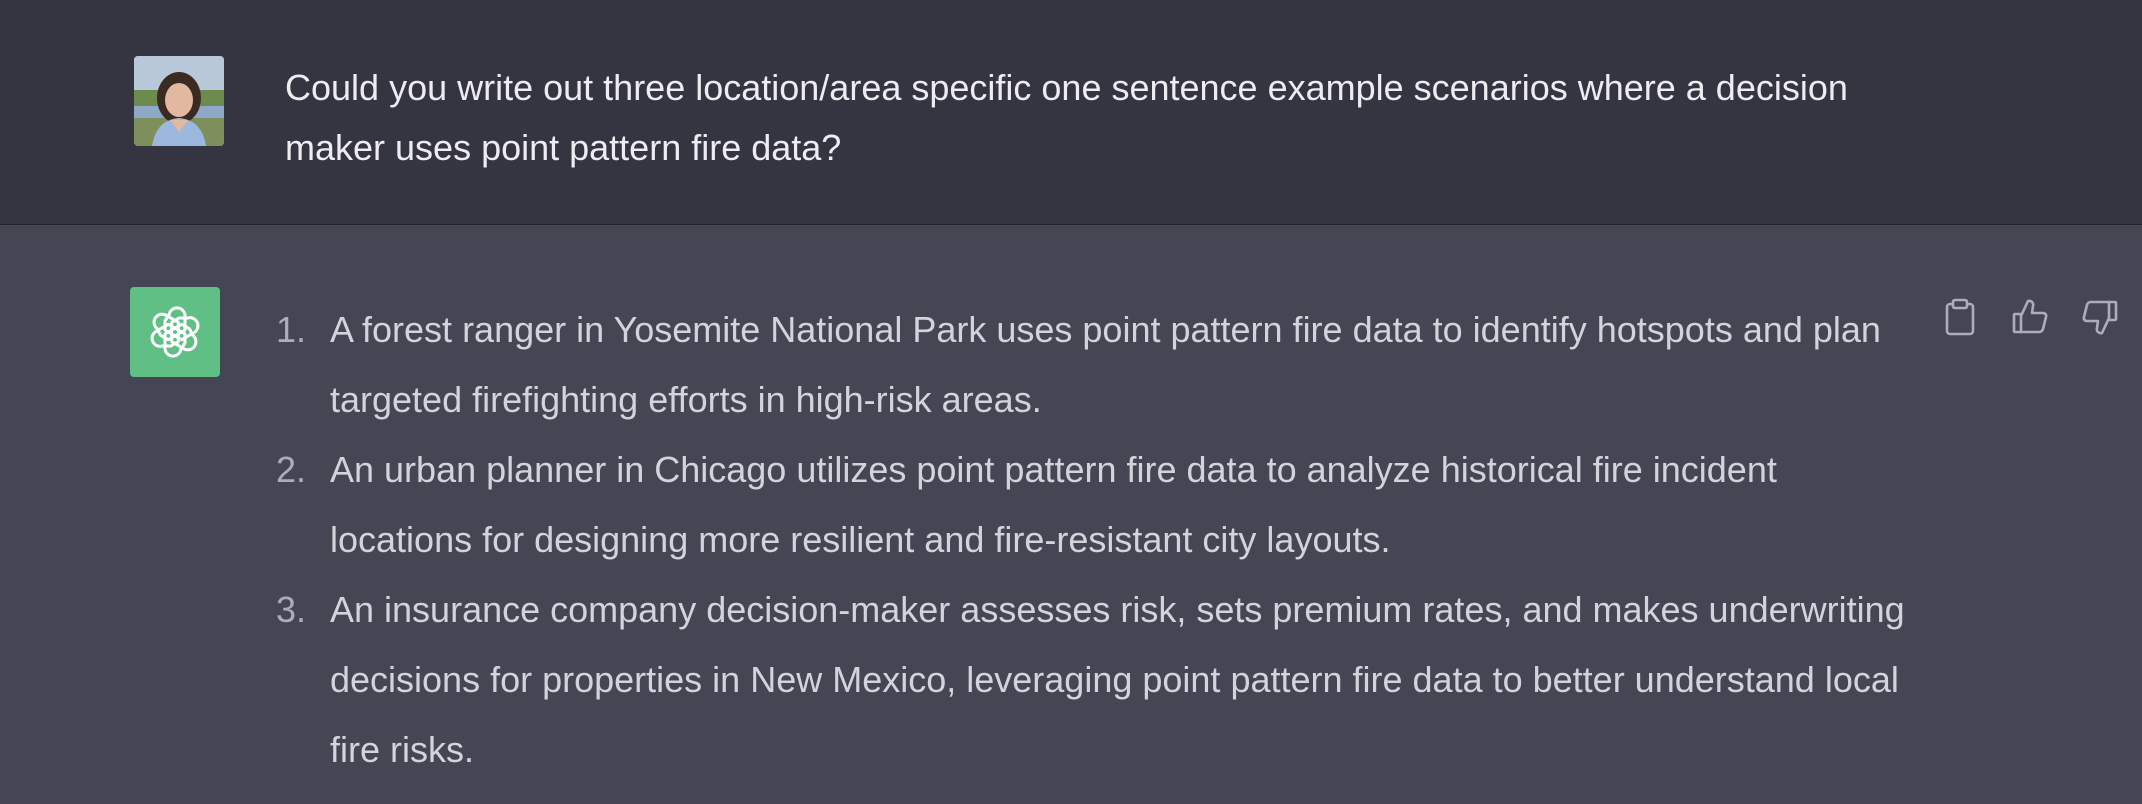 The image size is (2142, 804). What do you see at coordinates (175, 332) in the screenshot?
I see `openai-logo-icon` at bounding box center [175, 332].